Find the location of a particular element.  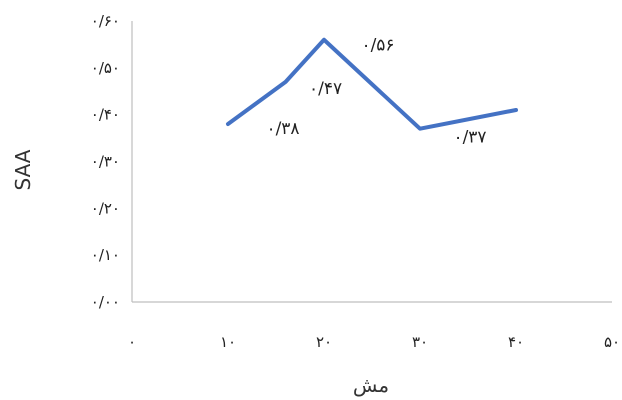

x-tick-label: ۰ is located at coordinates (132, 342).